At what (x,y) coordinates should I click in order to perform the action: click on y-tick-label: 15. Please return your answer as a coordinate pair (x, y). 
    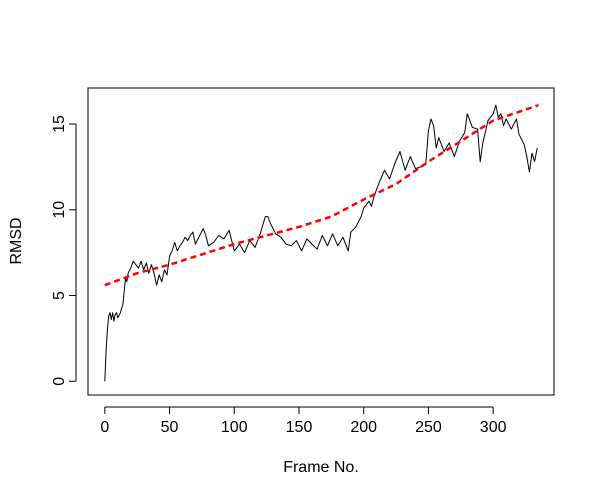
    Looking at the image, I should click on (59, 124).